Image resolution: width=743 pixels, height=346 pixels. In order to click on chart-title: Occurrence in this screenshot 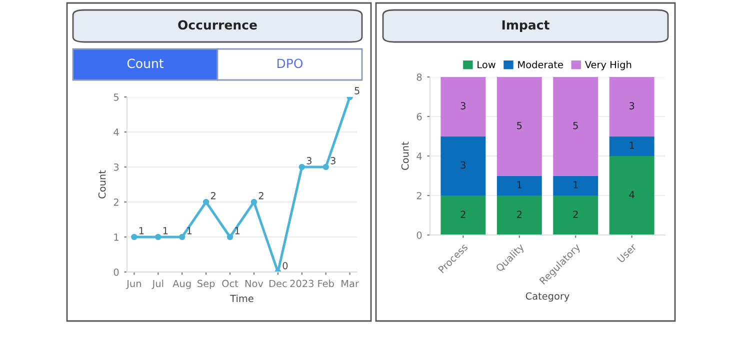, I will do `click(217, 25)`.